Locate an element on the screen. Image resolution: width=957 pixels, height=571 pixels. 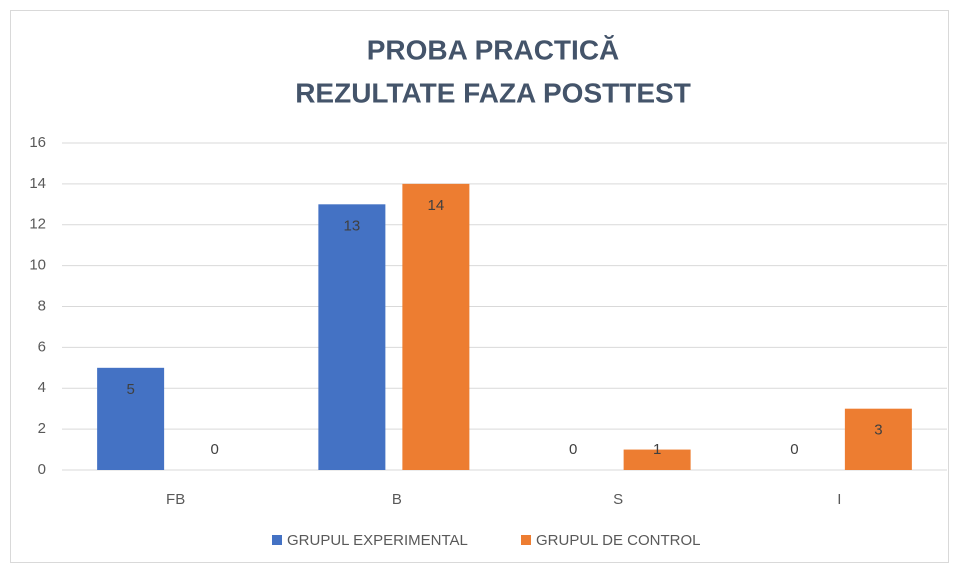
y-tick-label: 0 is located at coordinates (42, 469).